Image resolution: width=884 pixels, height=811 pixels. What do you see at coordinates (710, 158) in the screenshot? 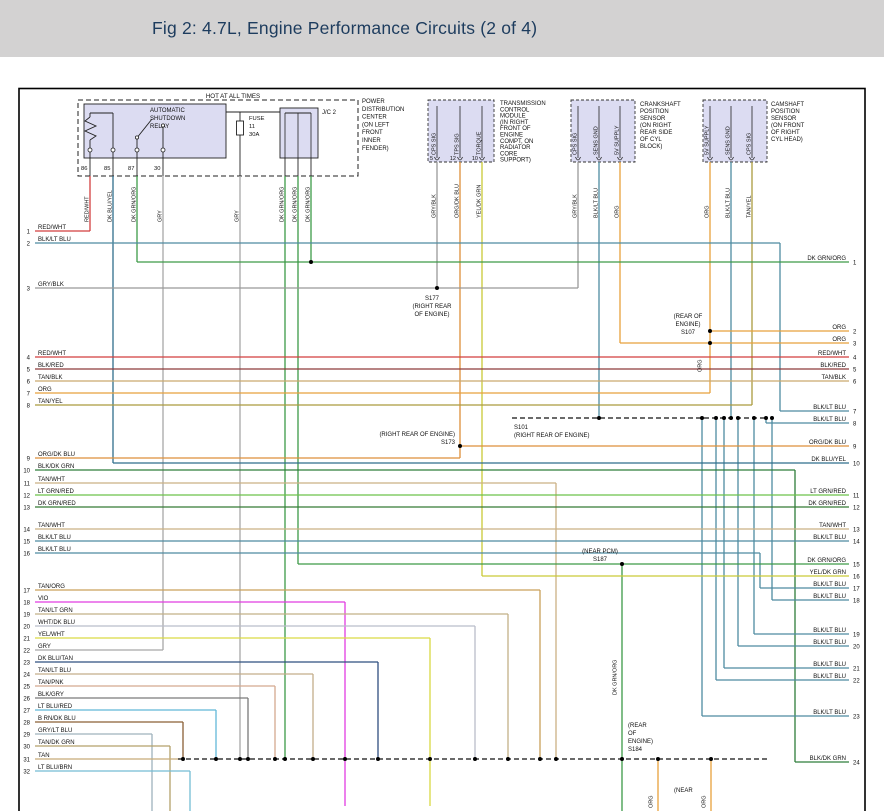
I see `camshaft-position-sensor-terminal-cup` at bounding box center [710, 158].